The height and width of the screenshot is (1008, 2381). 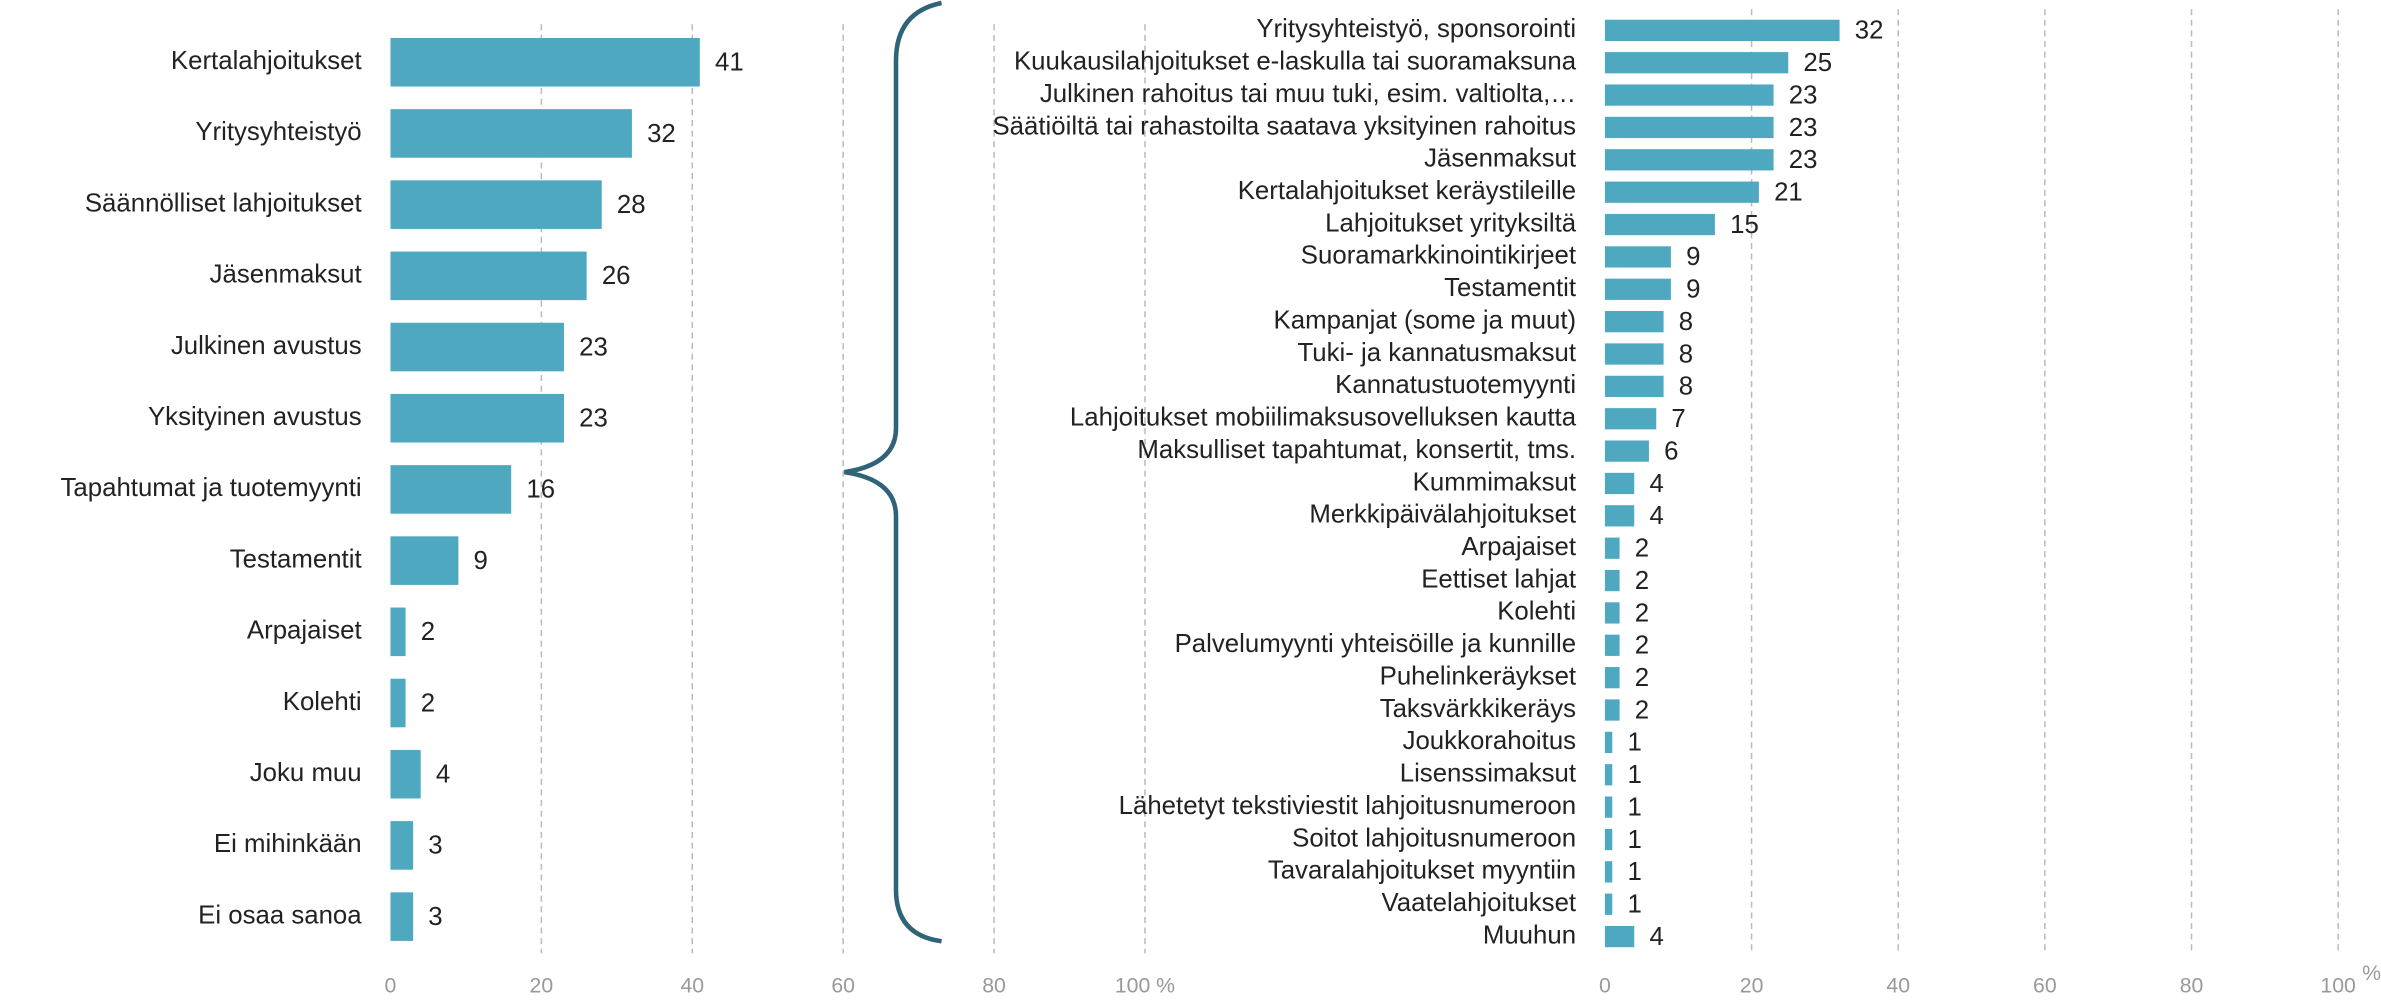 I want to click on category-label: Maksulliset tapahtumat, konsertit, tms., so click(x=1356, y=450).